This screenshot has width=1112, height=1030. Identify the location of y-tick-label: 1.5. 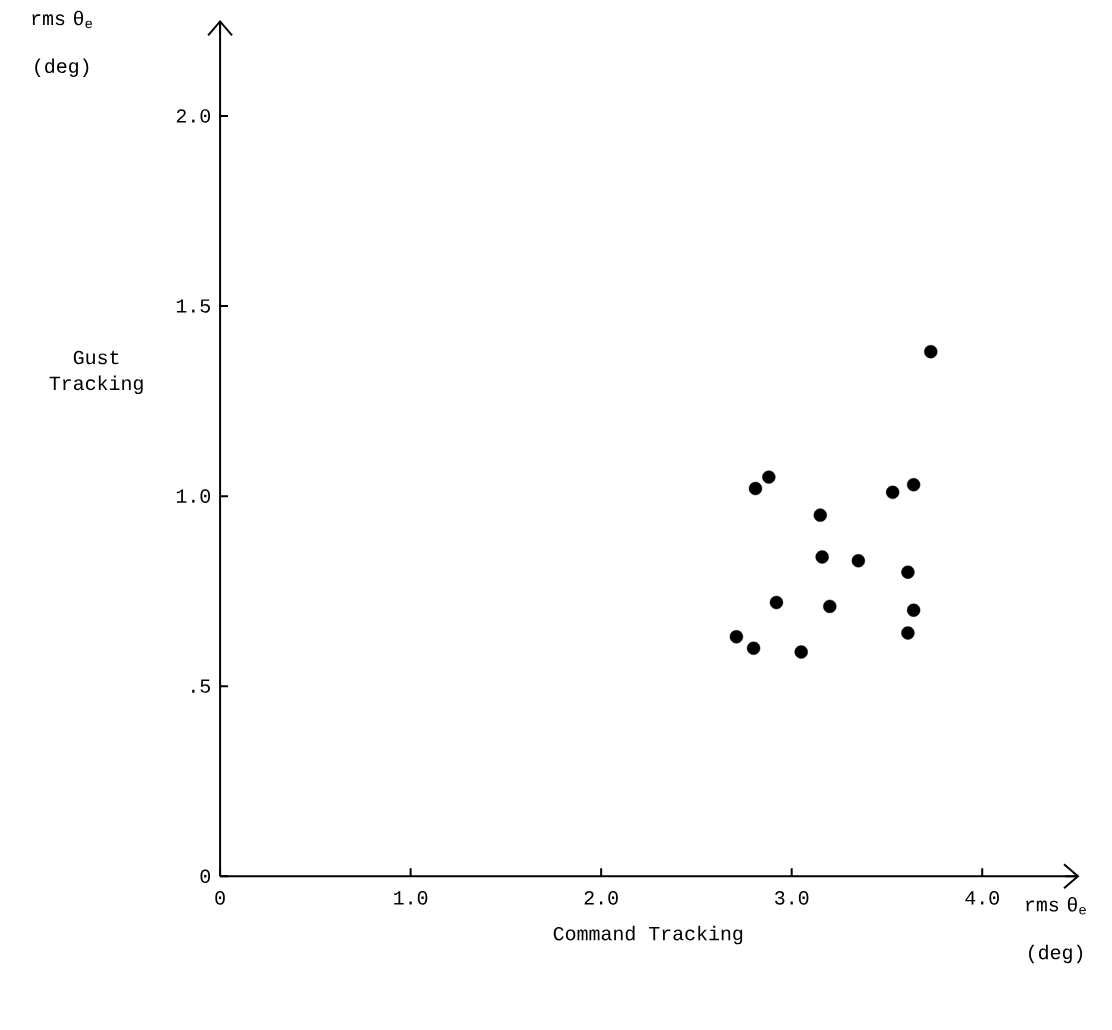
(193, 306).